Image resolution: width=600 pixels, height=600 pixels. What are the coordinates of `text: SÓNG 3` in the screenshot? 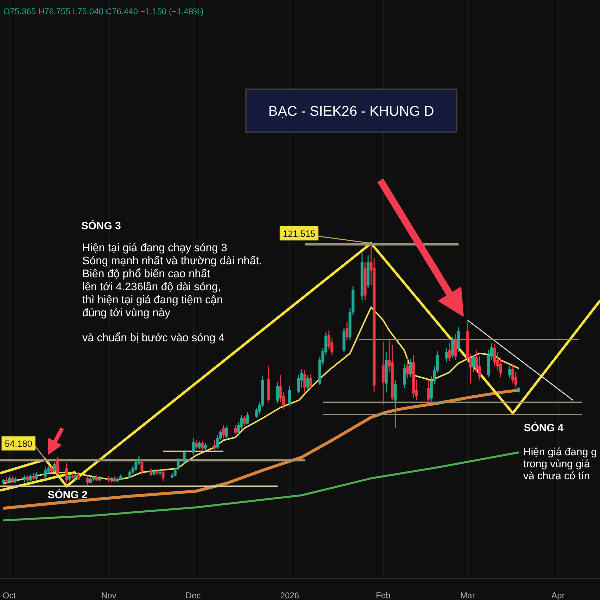 It's located at (102, 226).